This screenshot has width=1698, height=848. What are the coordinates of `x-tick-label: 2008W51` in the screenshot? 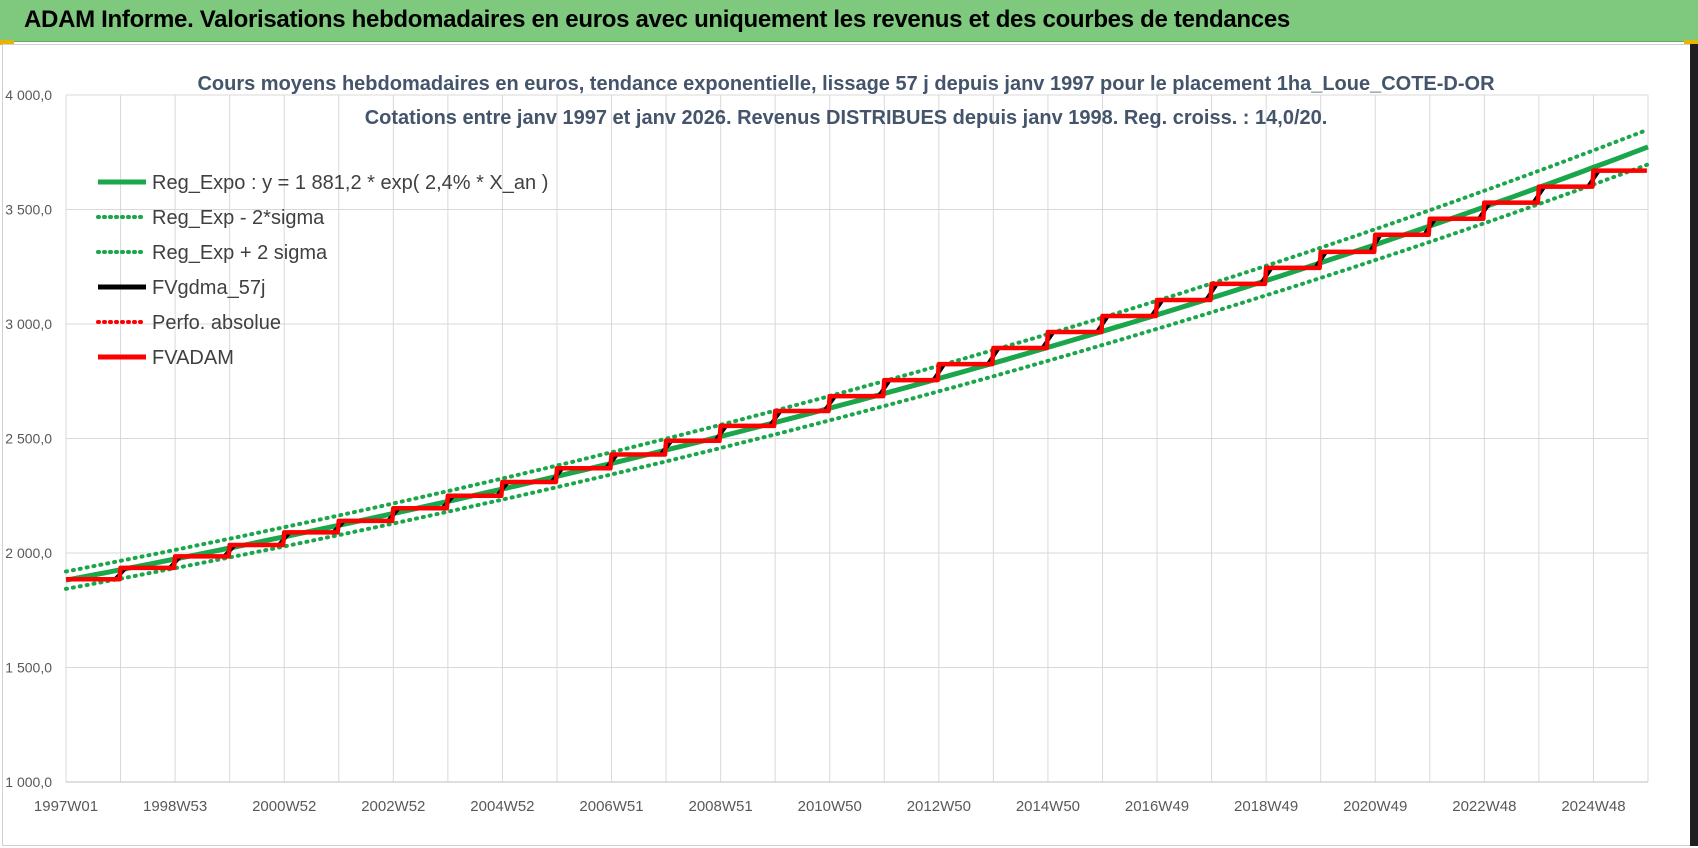 It's located at (721, 806).